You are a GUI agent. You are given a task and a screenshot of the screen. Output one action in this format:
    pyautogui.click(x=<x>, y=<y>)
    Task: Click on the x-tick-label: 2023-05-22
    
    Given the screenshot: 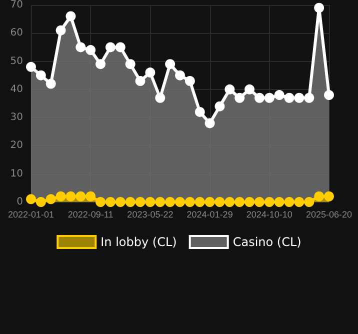 What is the action you would take?
    pyautogui.click(x=150, y=215)
    